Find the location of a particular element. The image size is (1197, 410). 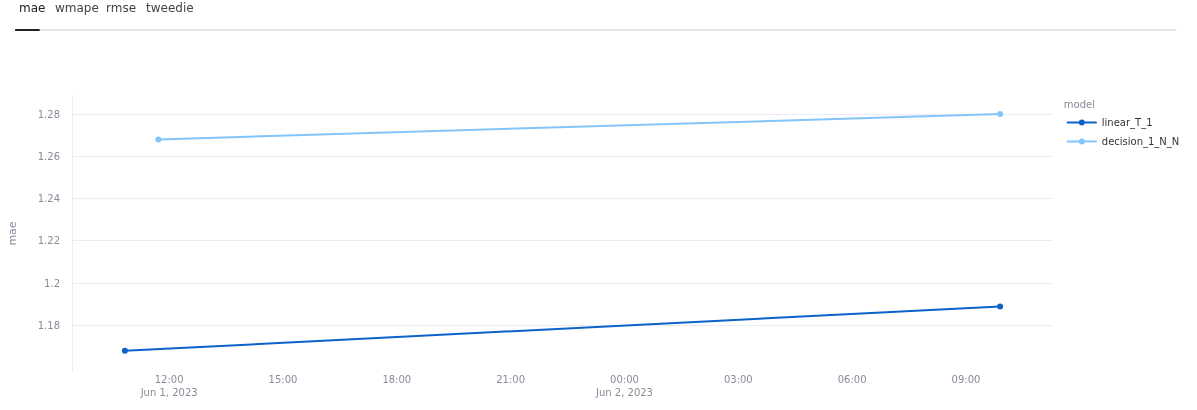

x-tick-label: 03:00 is located at coordinates (738, 379).